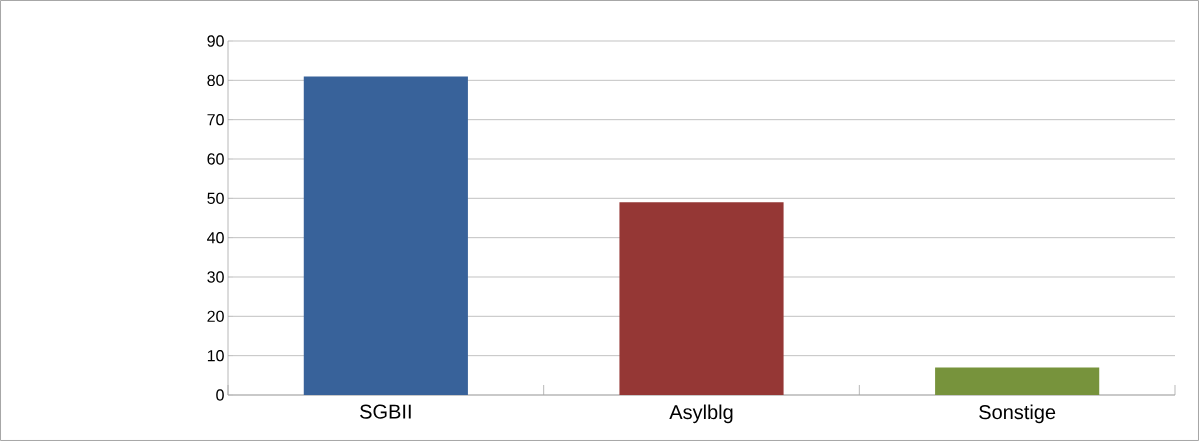 This screenshot has height=441, width=1199. I want to click on x-tick-label: Sonstige, so click(1017, 414).